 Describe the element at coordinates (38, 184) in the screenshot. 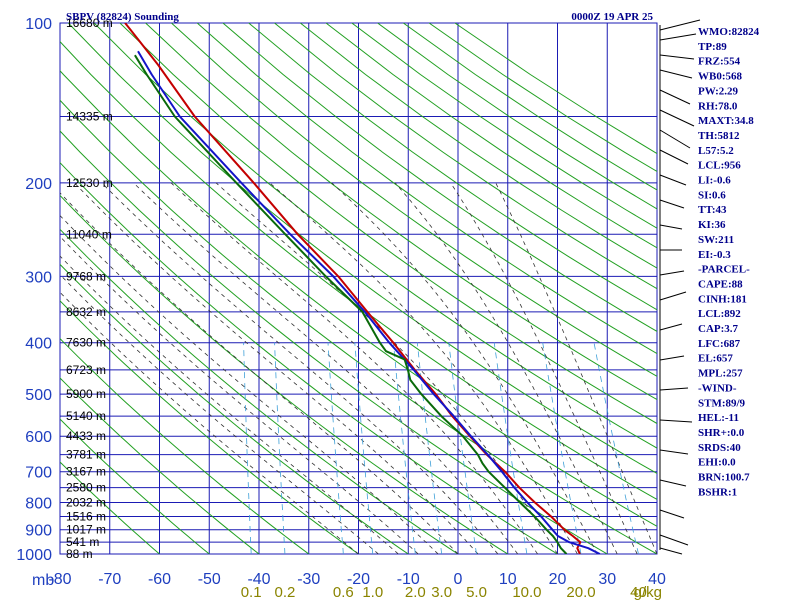

I see `pressure-tick-label: 200` at that location.